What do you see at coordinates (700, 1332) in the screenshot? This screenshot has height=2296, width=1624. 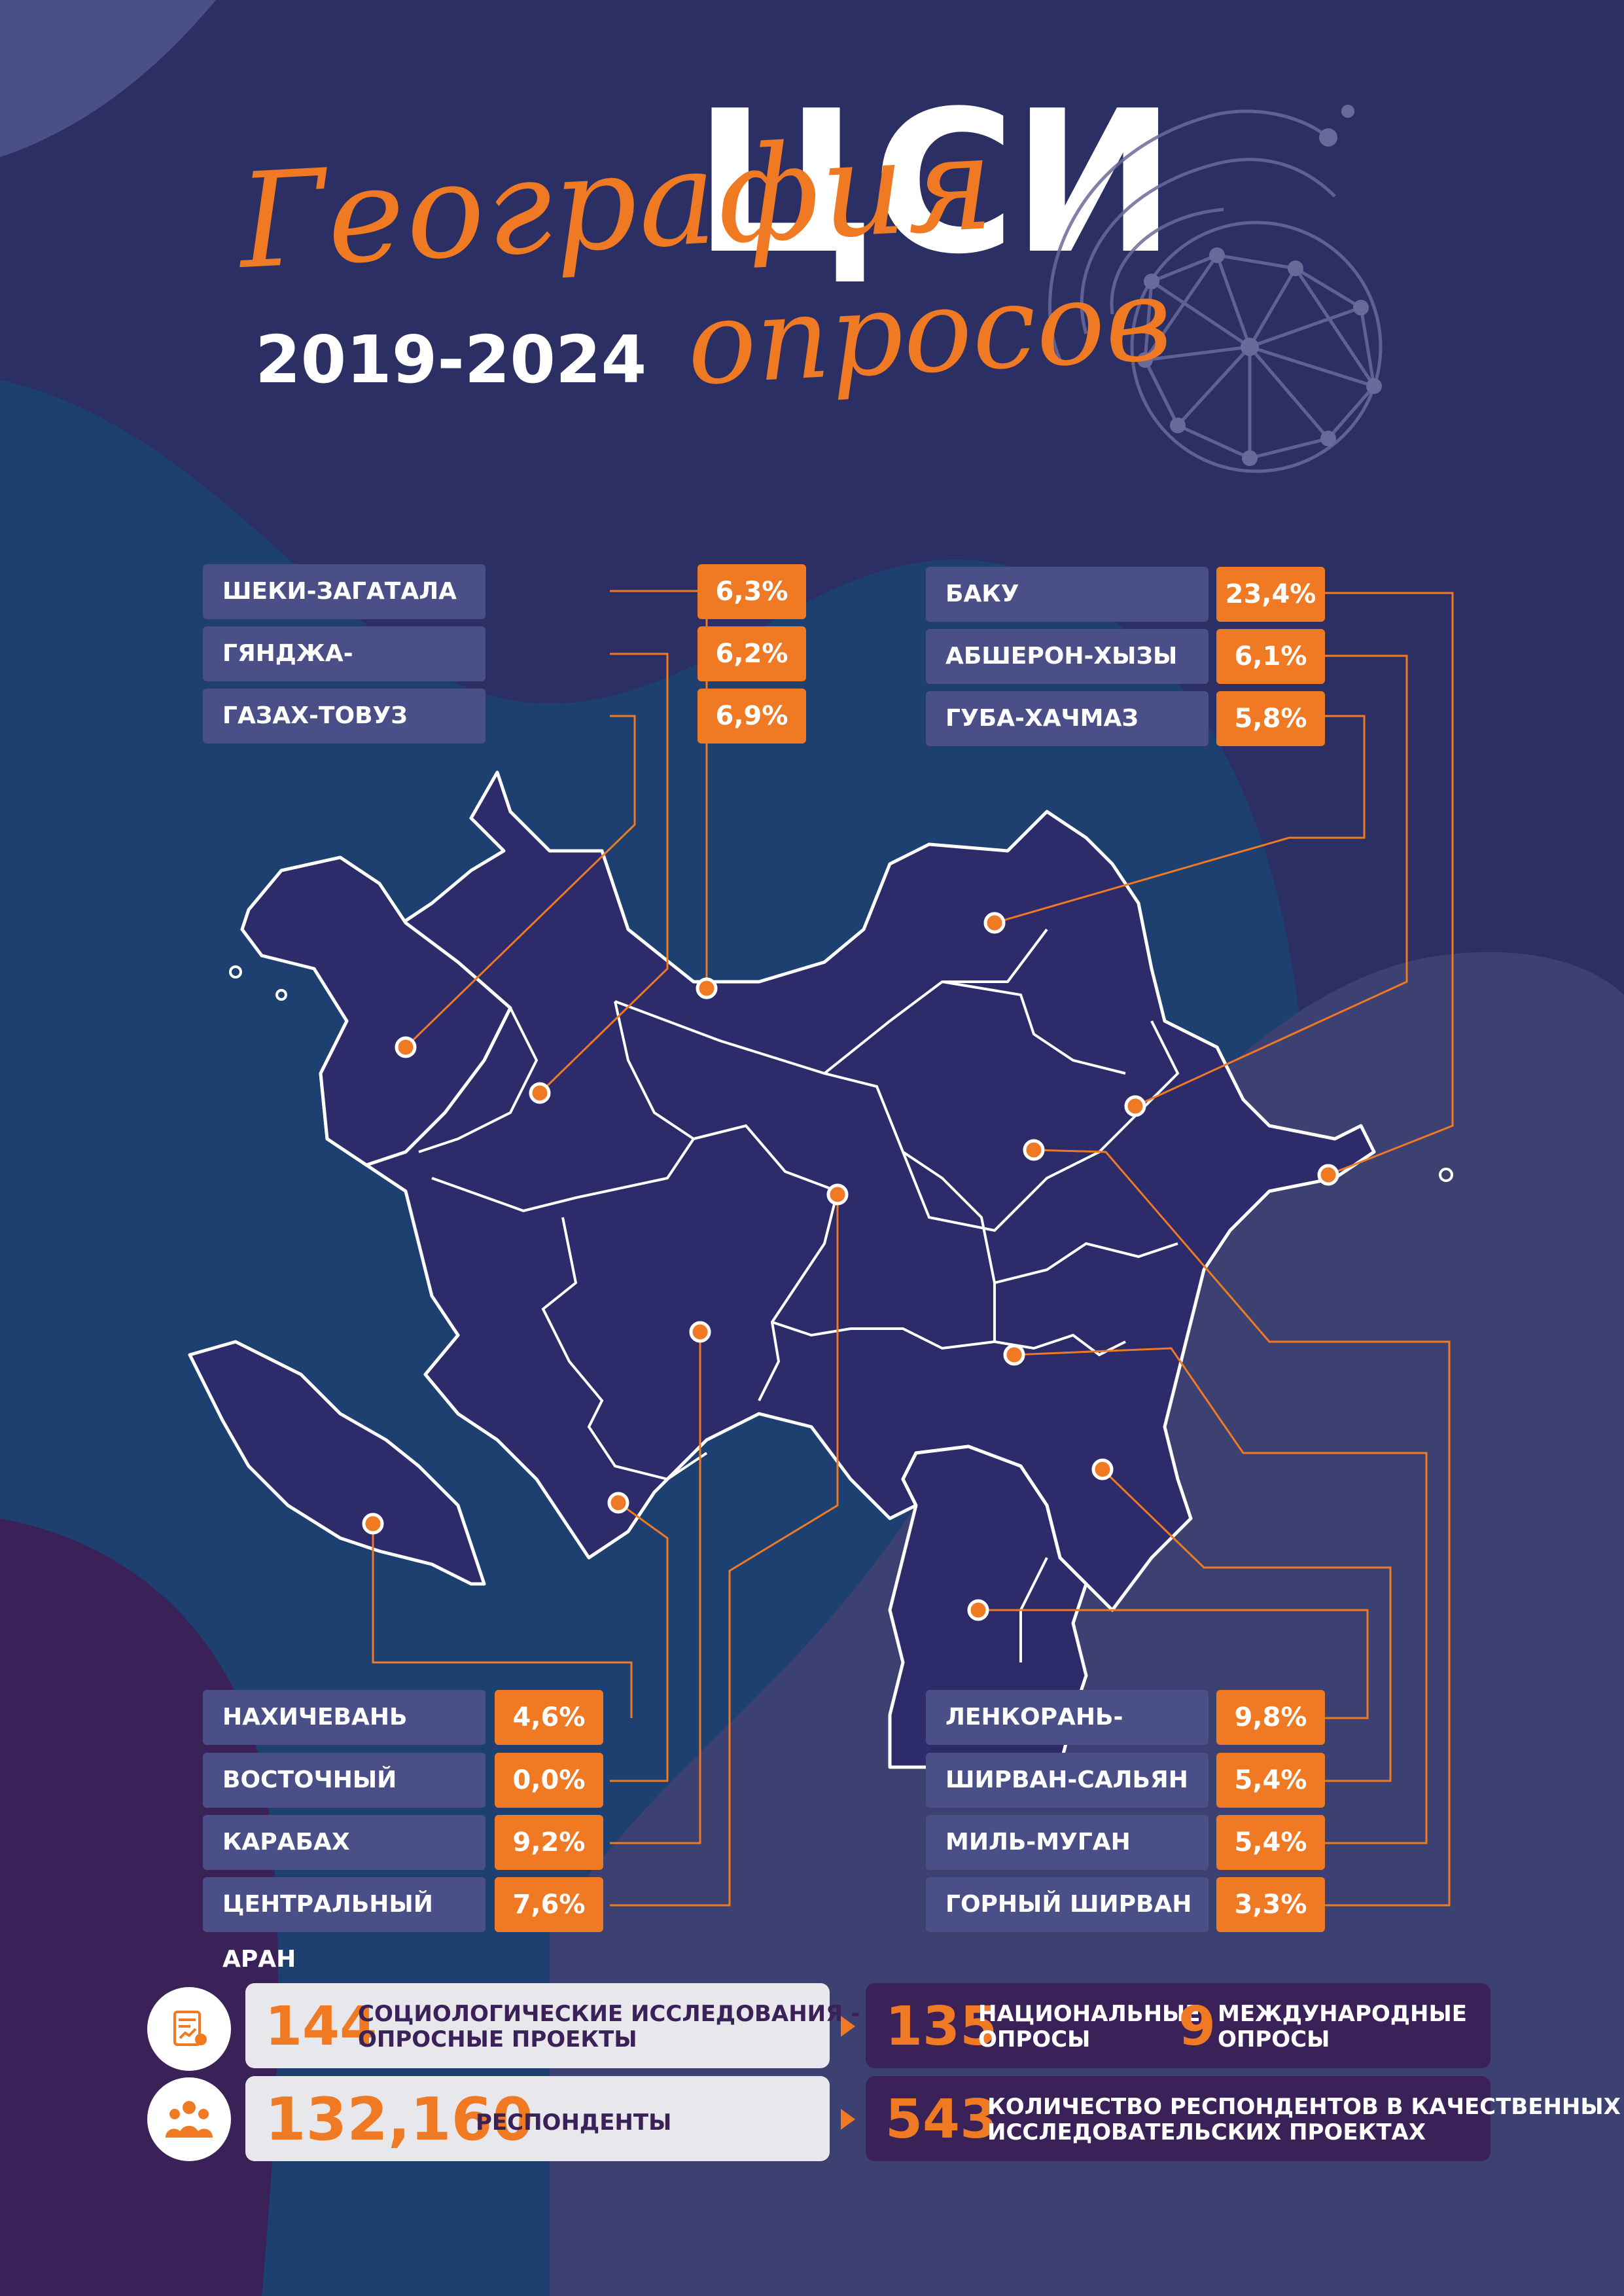 I see `marker-karabakh` at bounding box center [700, 1332].